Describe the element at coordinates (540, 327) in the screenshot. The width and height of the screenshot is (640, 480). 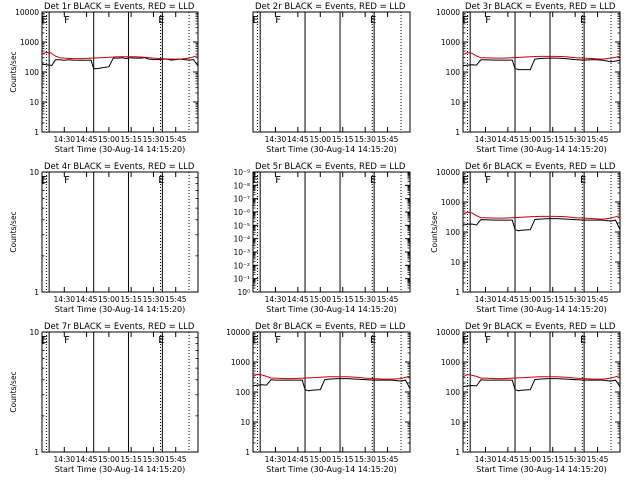
I see `panel-title: Det 9r BLACK = Events, RED = LLD` at that location.